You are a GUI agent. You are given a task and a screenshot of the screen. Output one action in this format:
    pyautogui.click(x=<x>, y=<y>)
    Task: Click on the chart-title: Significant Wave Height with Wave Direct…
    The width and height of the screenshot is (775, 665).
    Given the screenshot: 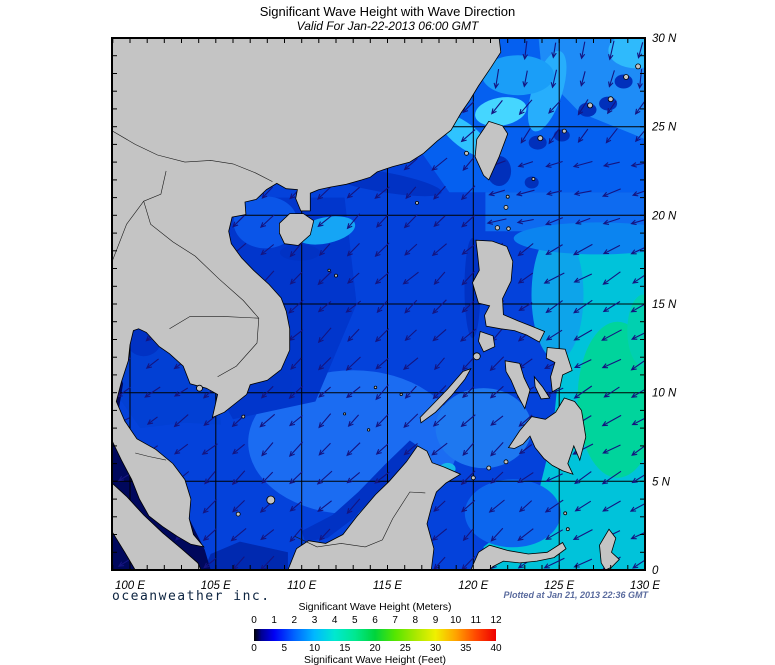 What is the action you would take?
    pyautogui.click(x=387, y=11)
    